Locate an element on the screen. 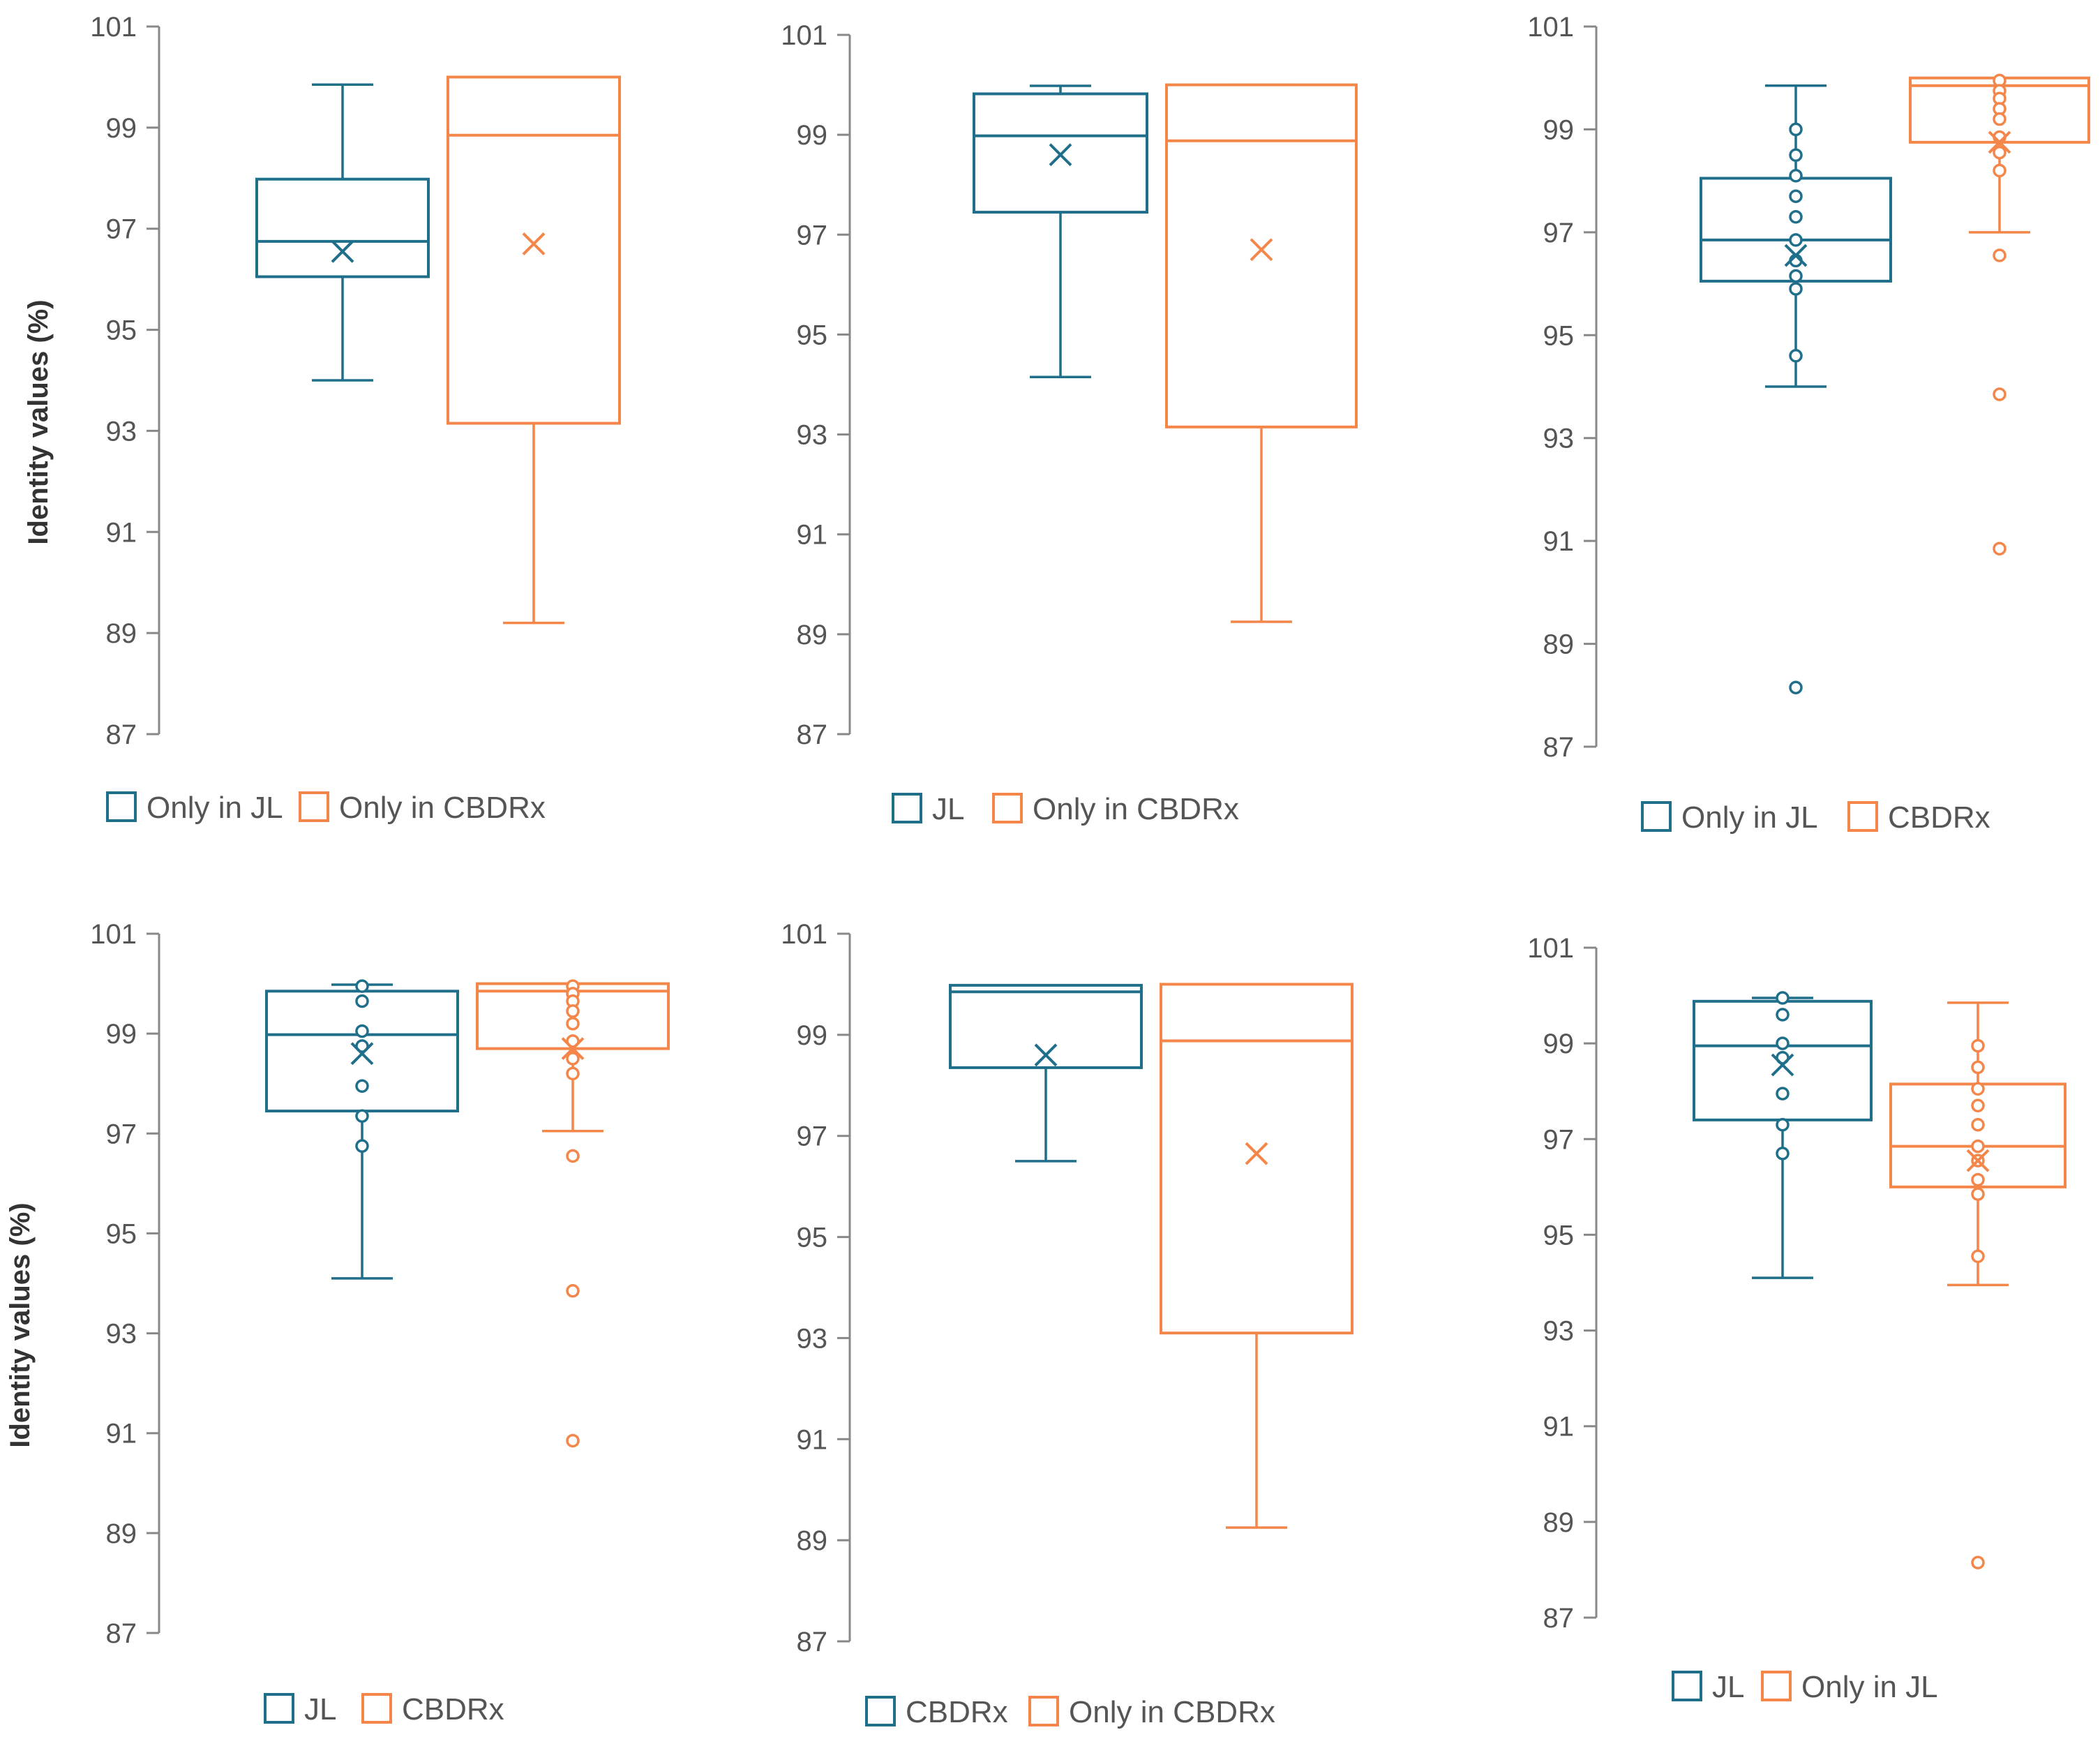 This screenshot has height=1753, width=2100. legend-item-1: JL is located at coordinates (1708, 1687).